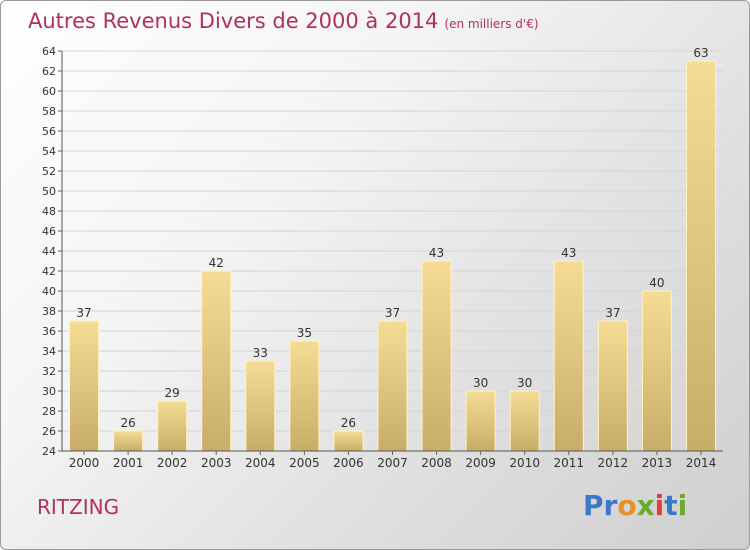  I want to click on bar-value-label: 40, so click(656, 283).